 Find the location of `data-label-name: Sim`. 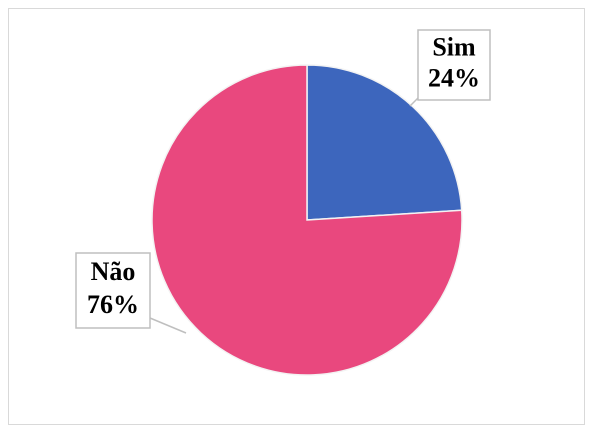

data-label-name: Sim is located at coordinates (454, 47).